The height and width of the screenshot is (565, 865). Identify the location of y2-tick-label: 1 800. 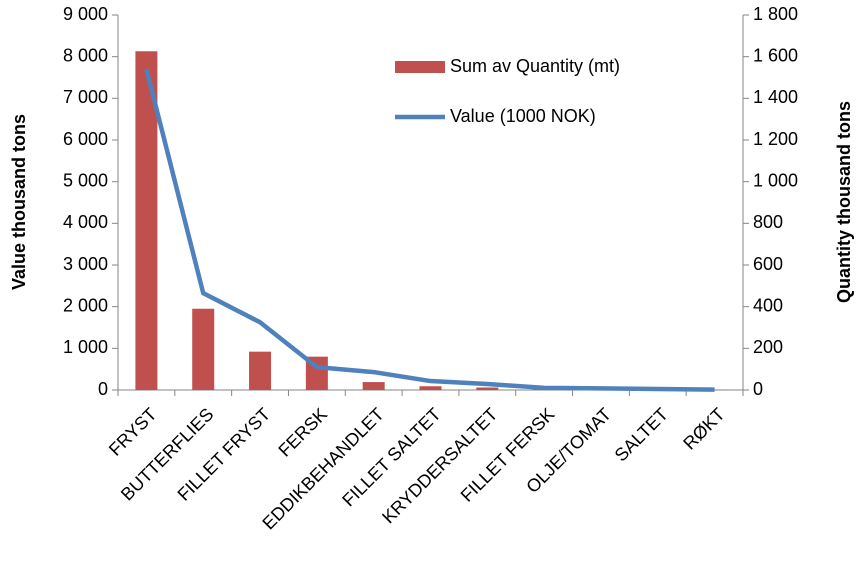
(775, 14).